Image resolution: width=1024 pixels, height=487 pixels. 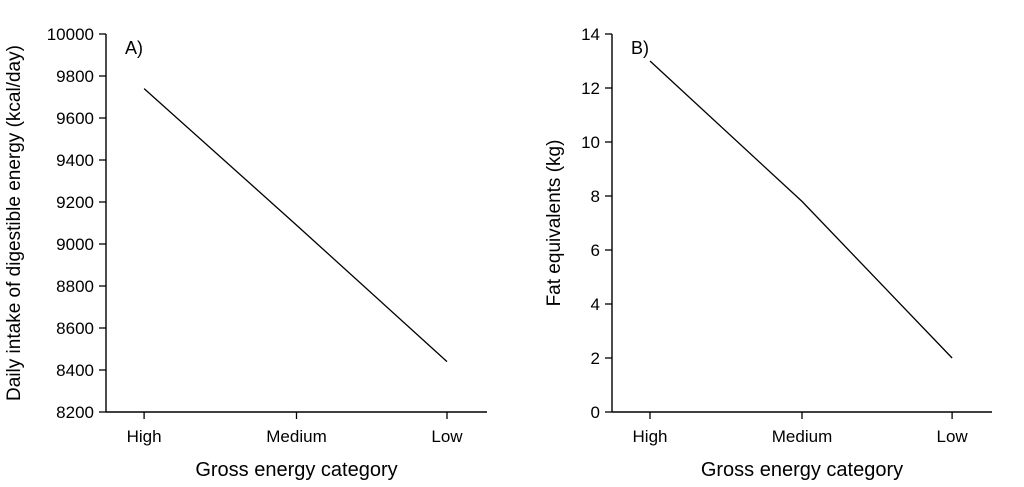 I want to click on y-tick-label: 10000, so click(x=70, y=34).